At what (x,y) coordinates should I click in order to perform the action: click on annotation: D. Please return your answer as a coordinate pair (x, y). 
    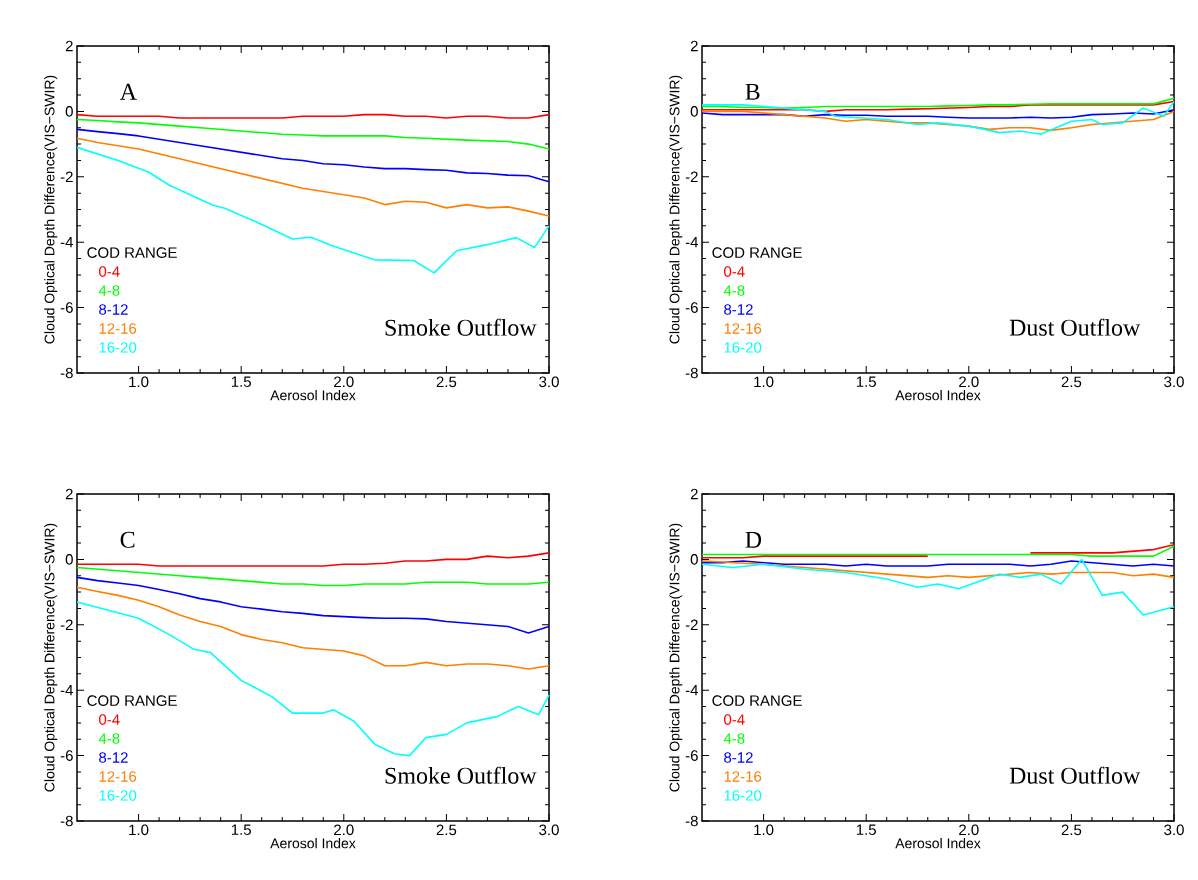
    Looking at the image, I should click on (753, 539).